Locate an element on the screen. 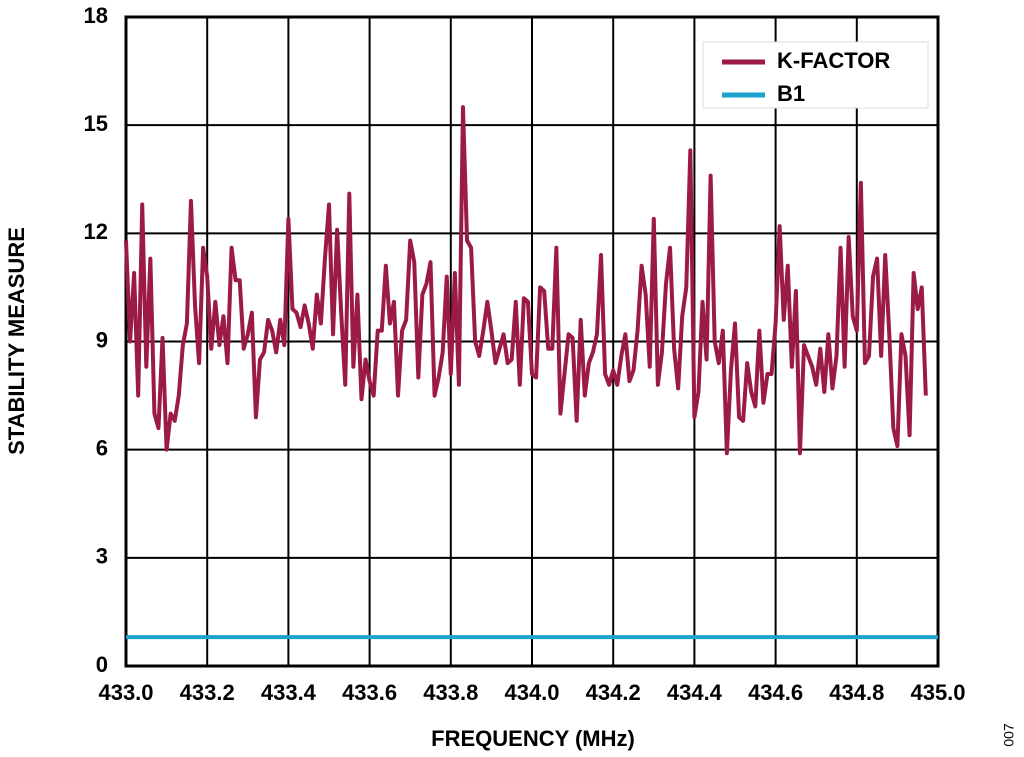 This screenshot has width=1024, height=757. y-tick-label: 9 is located at coordinates (102, 339).